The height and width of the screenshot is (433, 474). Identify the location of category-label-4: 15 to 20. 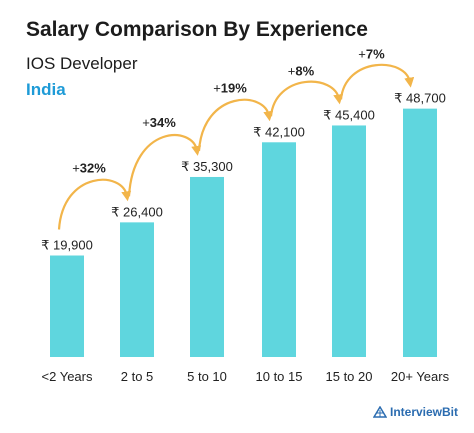
(349, 376).